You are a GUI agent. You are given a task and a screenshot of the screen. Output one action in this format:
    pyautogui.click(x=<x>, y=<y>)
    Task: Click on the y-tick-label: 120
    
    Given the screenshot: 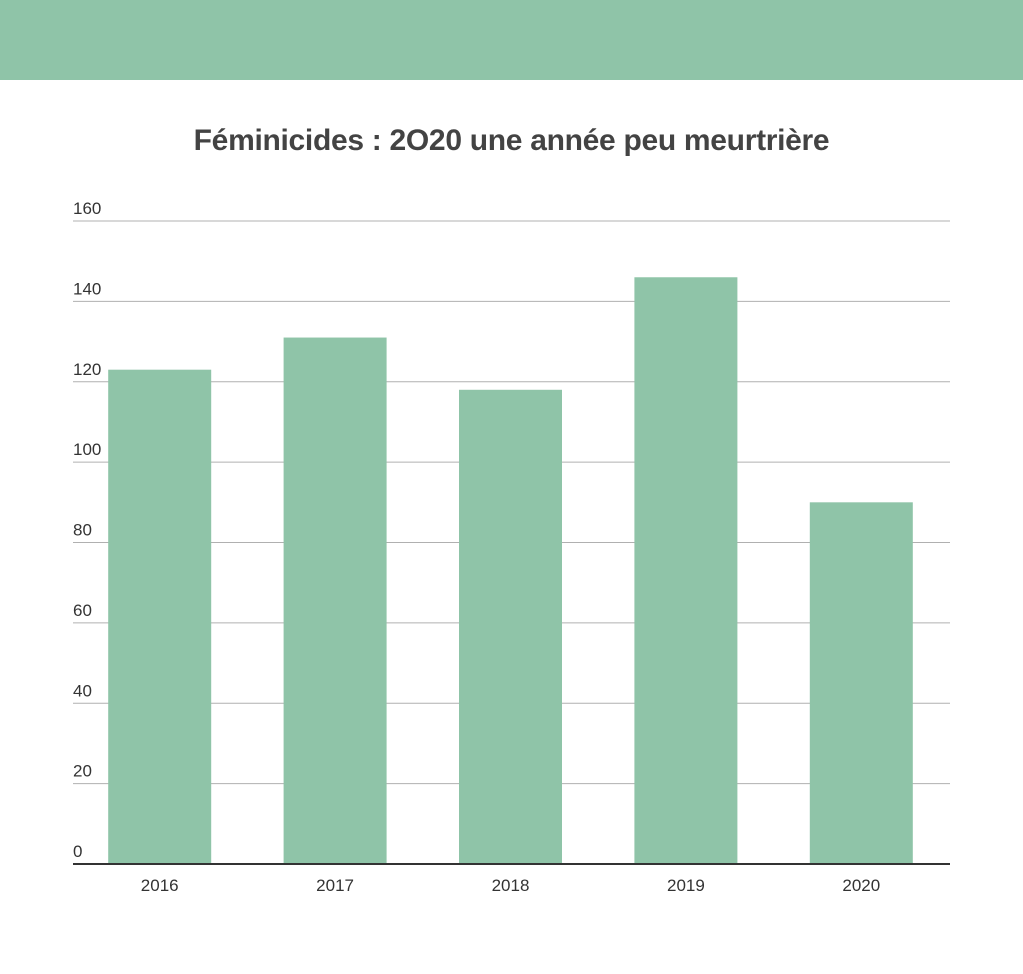 What is the action you would take?
    pyautogui.click(x=87, y=369)
    